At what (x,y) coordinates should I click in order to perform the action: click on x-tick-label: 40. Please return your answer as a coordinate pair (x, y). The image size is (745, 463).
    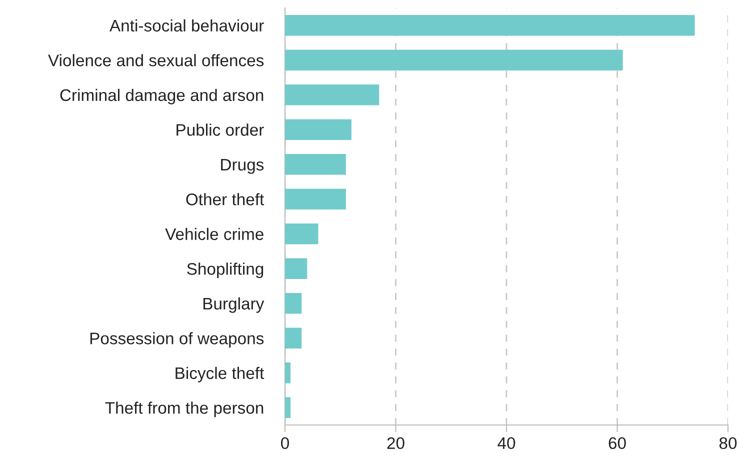
    Looking at the image, I should click on (507, 443).